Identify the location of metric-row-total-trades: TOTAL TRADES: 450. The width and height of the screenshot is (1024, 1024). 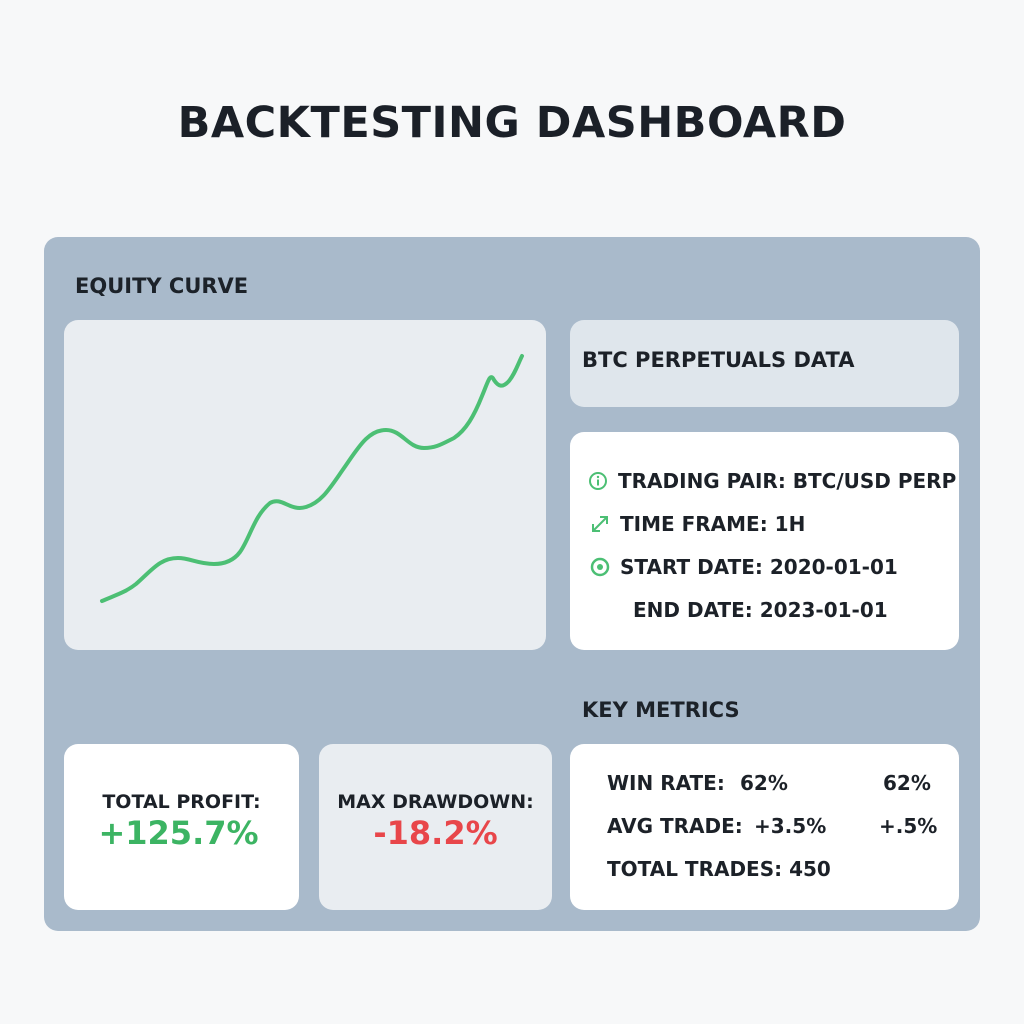
(719, 869).